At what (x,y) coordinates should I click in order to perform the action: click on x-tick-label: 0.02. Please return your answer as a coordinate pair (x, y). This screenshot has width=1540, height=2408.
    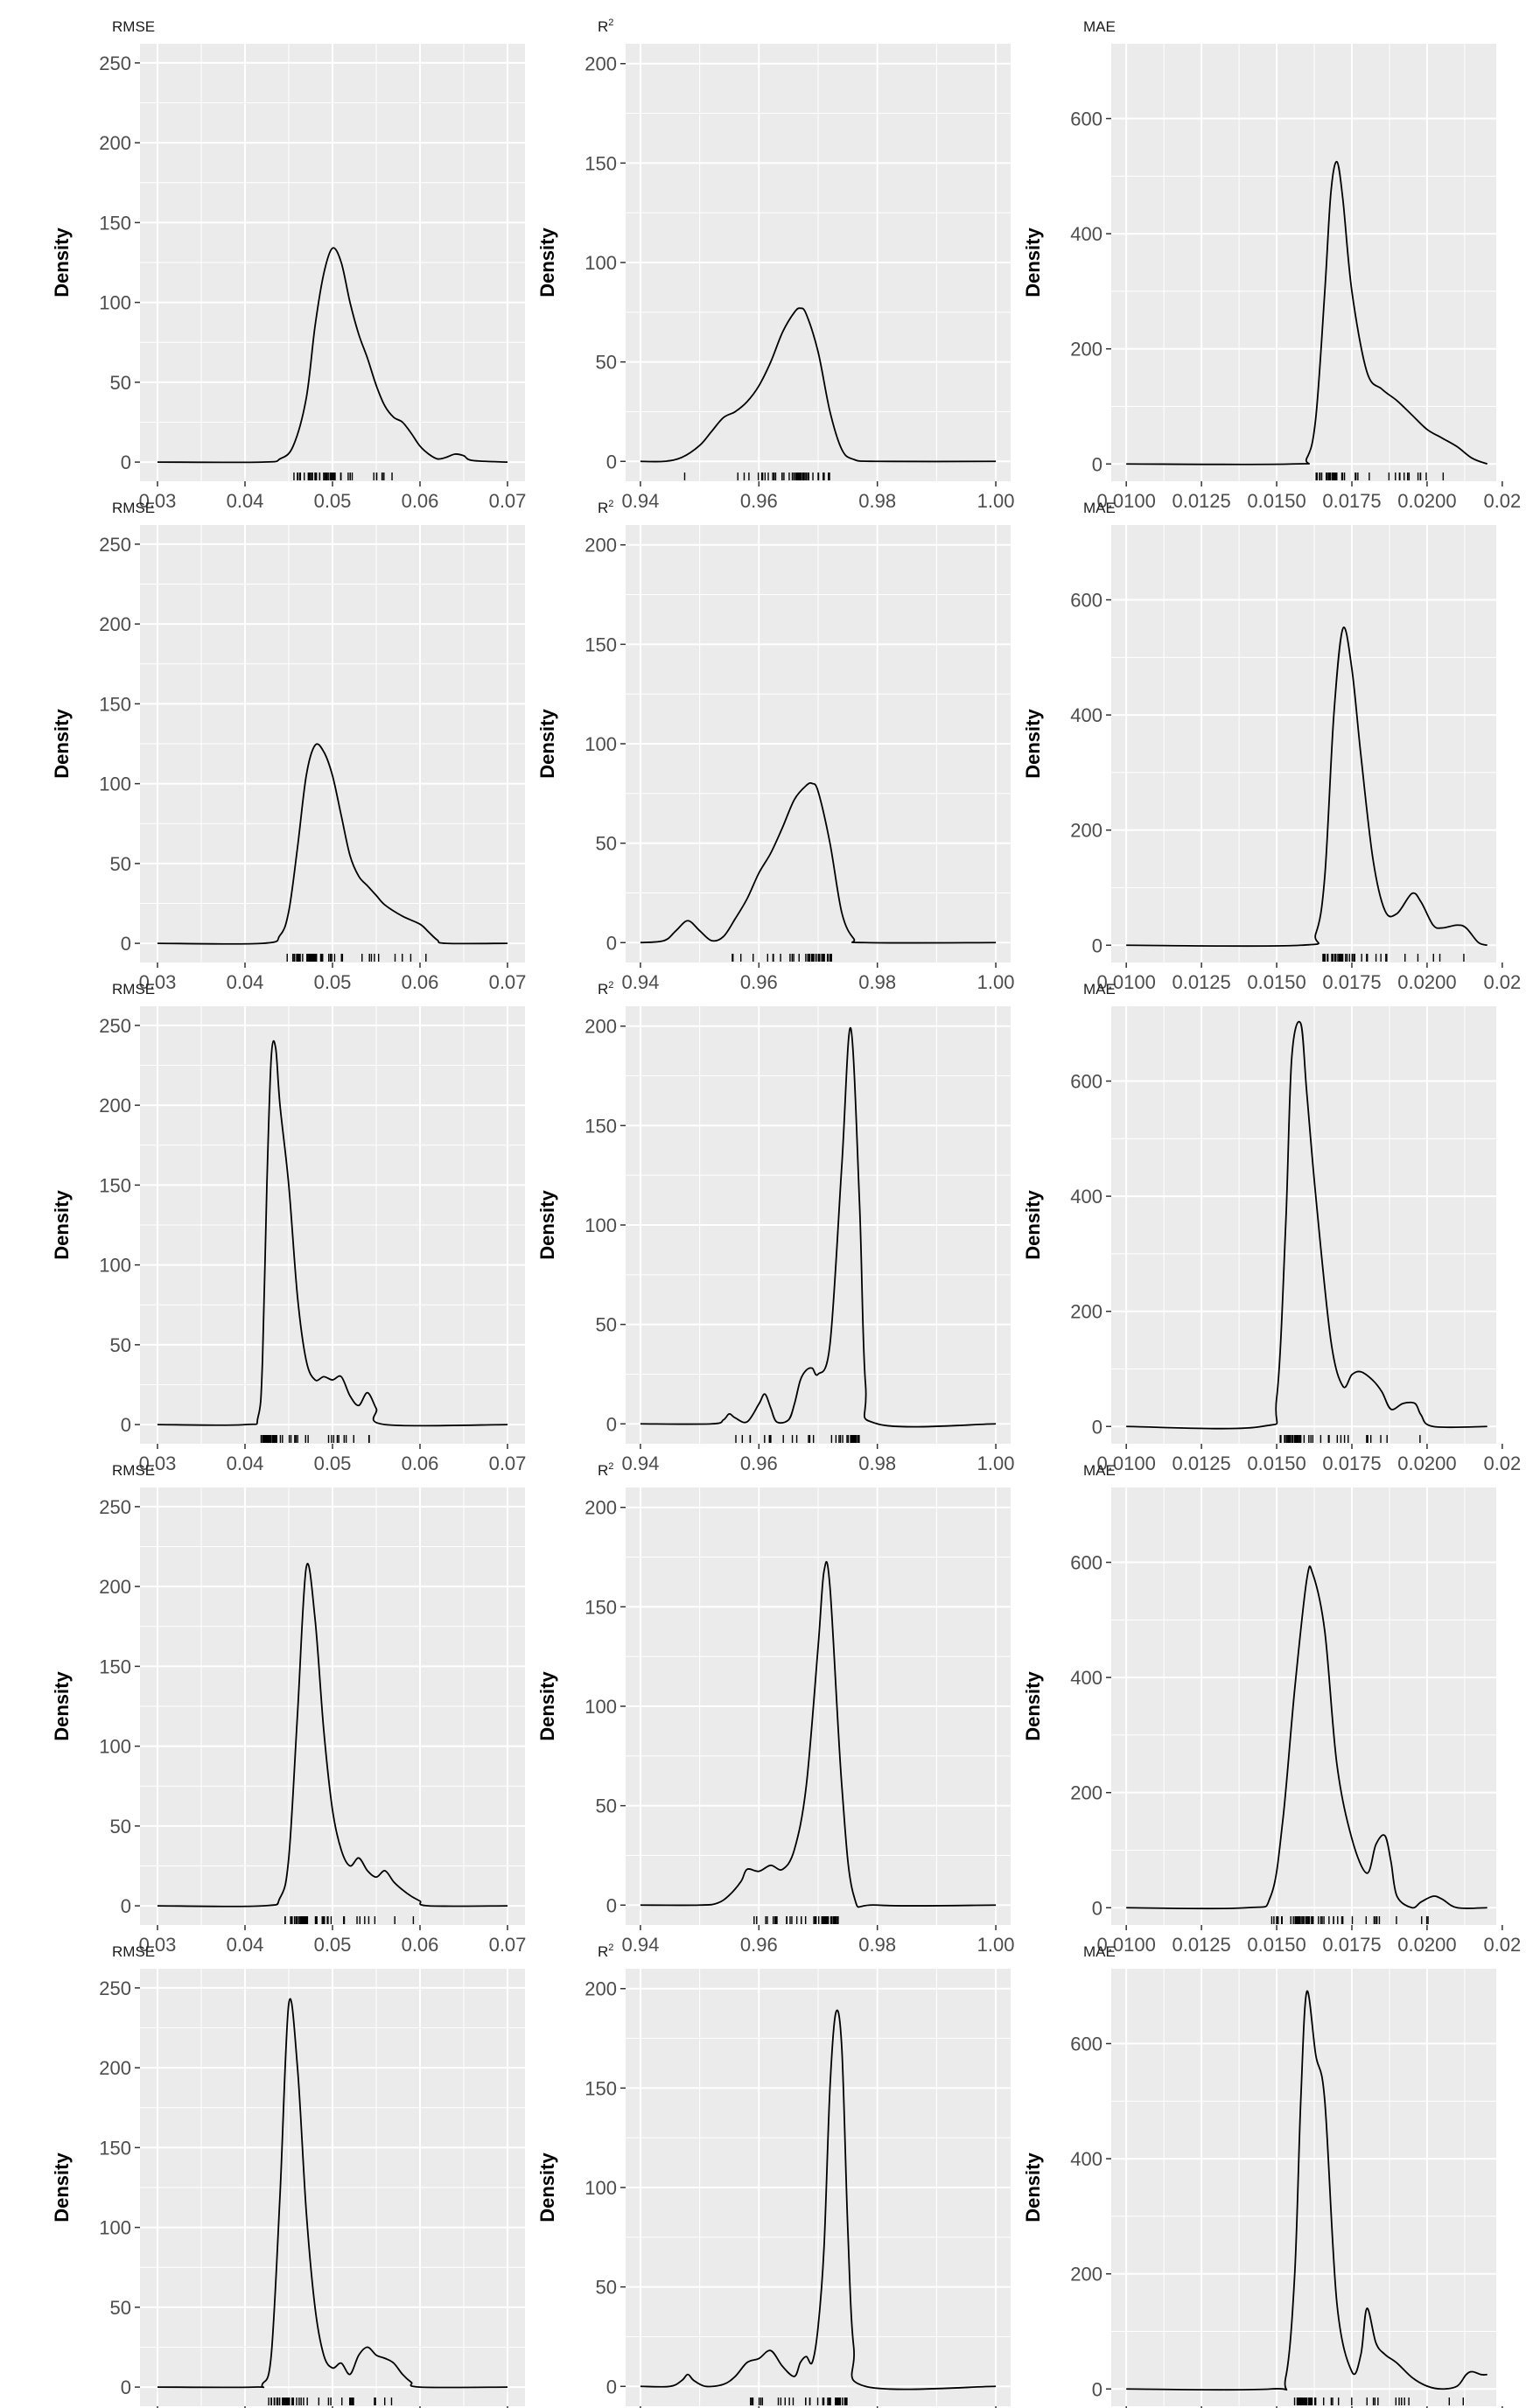
    Looking at the image, I should click on (1502, 982).